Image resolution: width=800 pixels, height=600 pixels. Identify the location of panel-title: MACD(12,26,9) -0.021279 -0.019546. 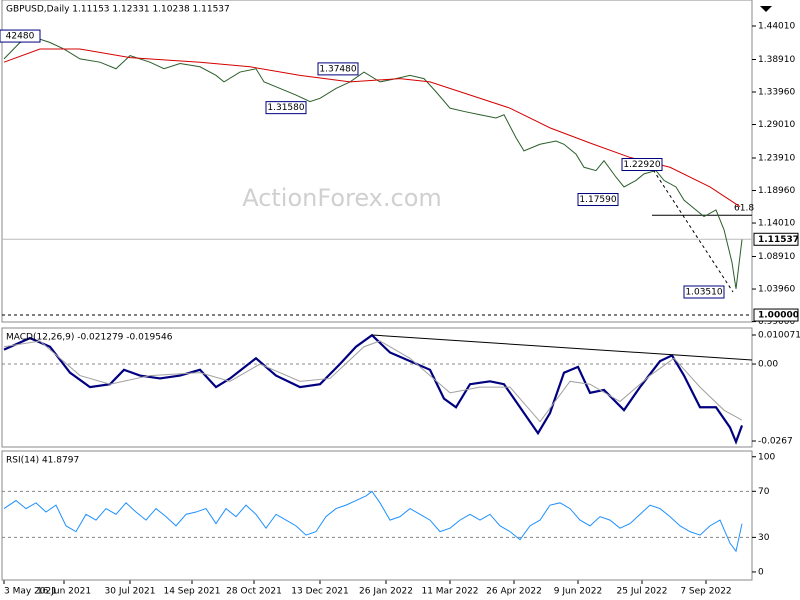
(89, 338).